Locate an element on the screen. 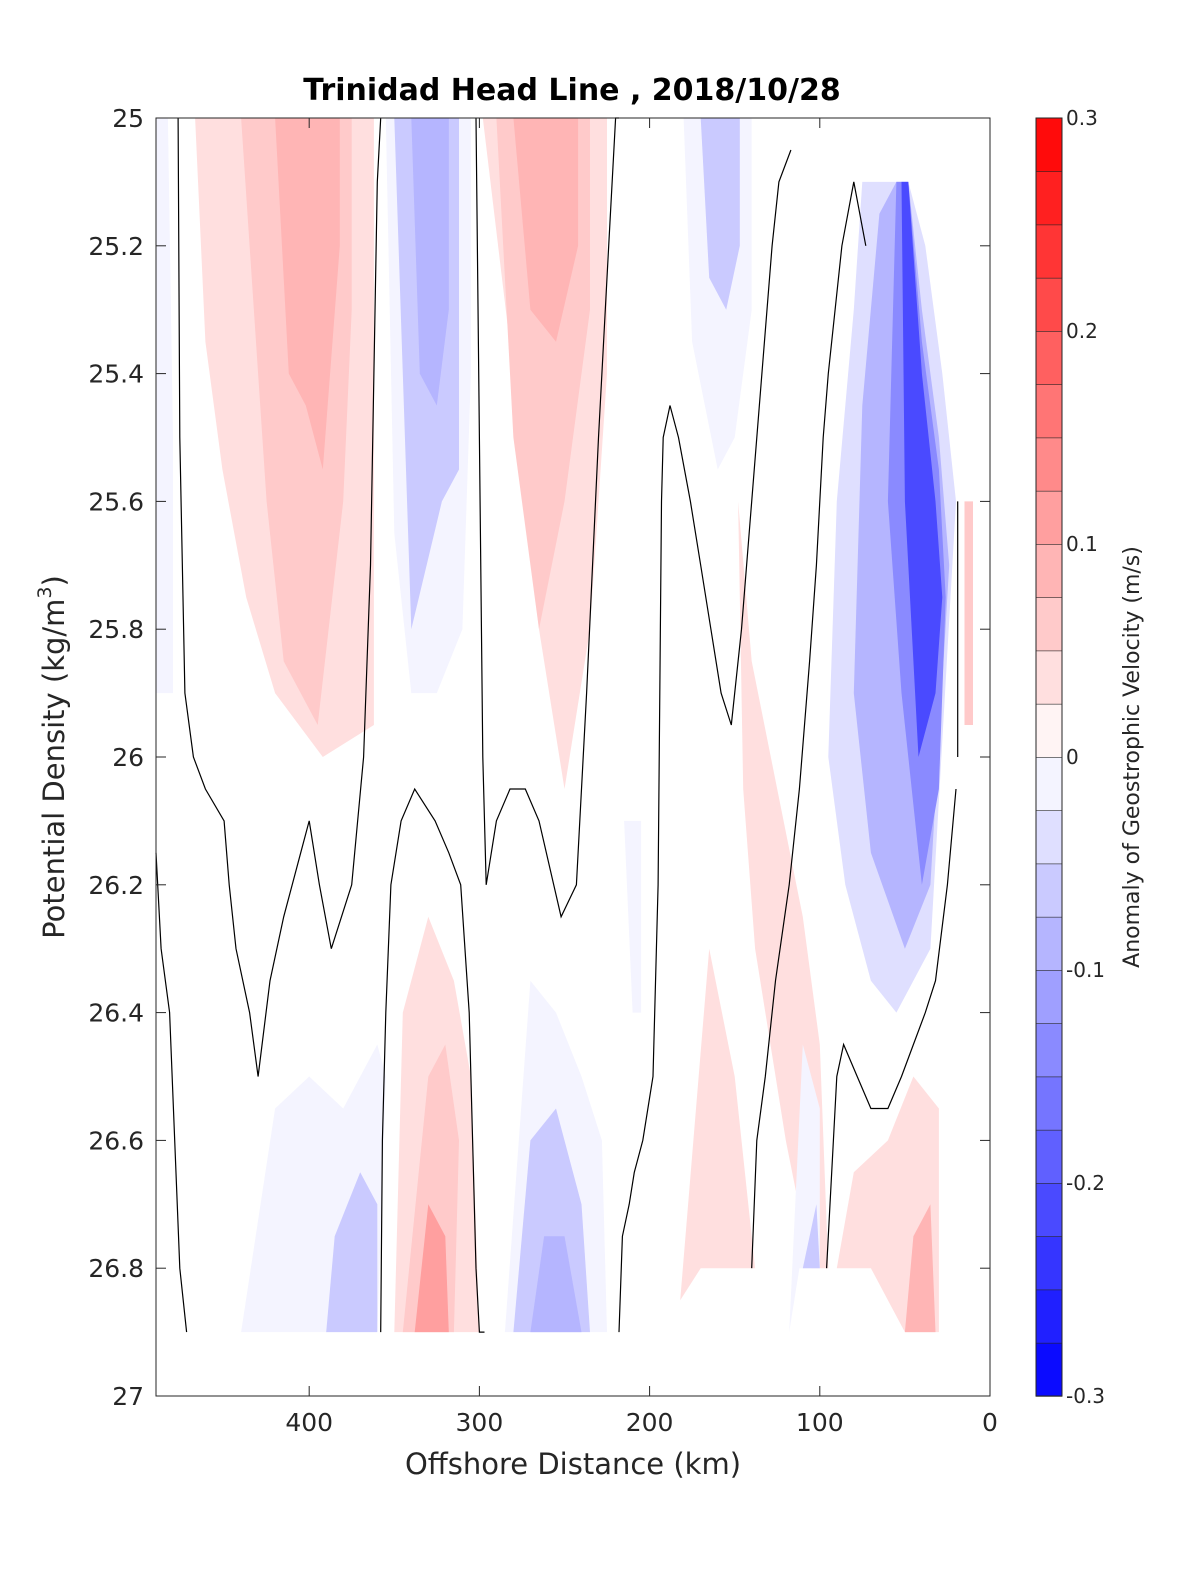 The height and width of the screenshot is (1575, 1200). colorbar-tick-label: 0.3 is located at coordinates (1082, 118).